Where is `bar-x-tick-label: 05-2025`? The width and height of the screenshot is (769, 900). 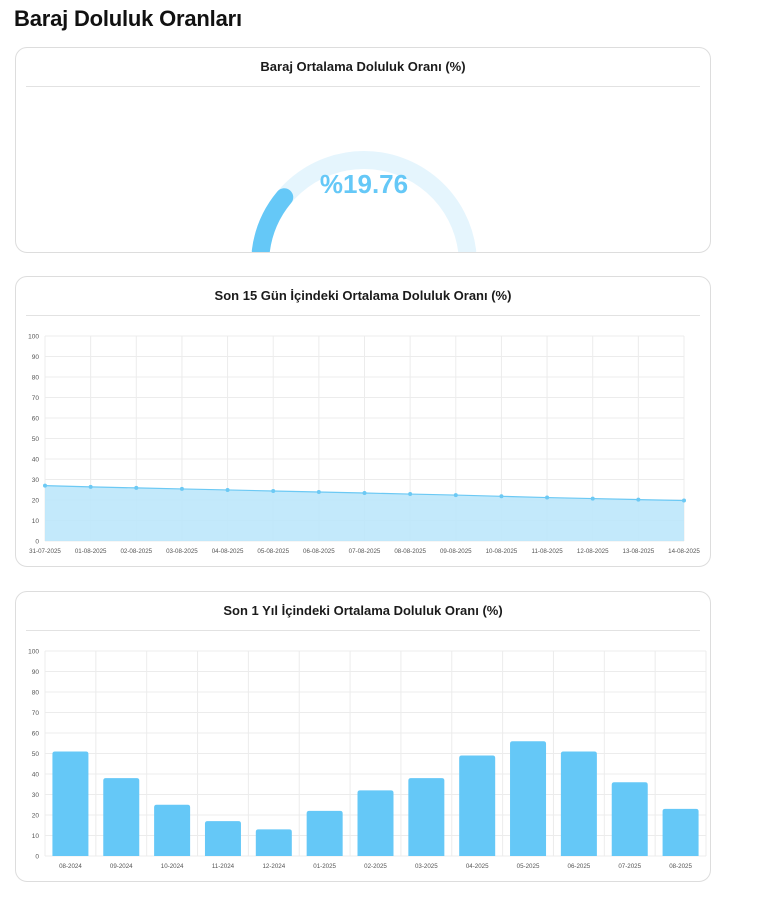
bar-x-tick-label: 05-2025 is located at coordinates (528, 866).